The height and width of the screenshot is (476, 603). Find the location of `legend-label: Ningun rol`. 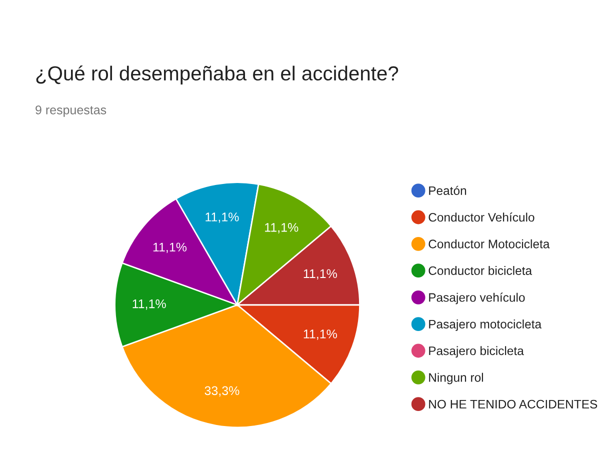

legend-label: Ningun rol is located at coordinates (456, 378).